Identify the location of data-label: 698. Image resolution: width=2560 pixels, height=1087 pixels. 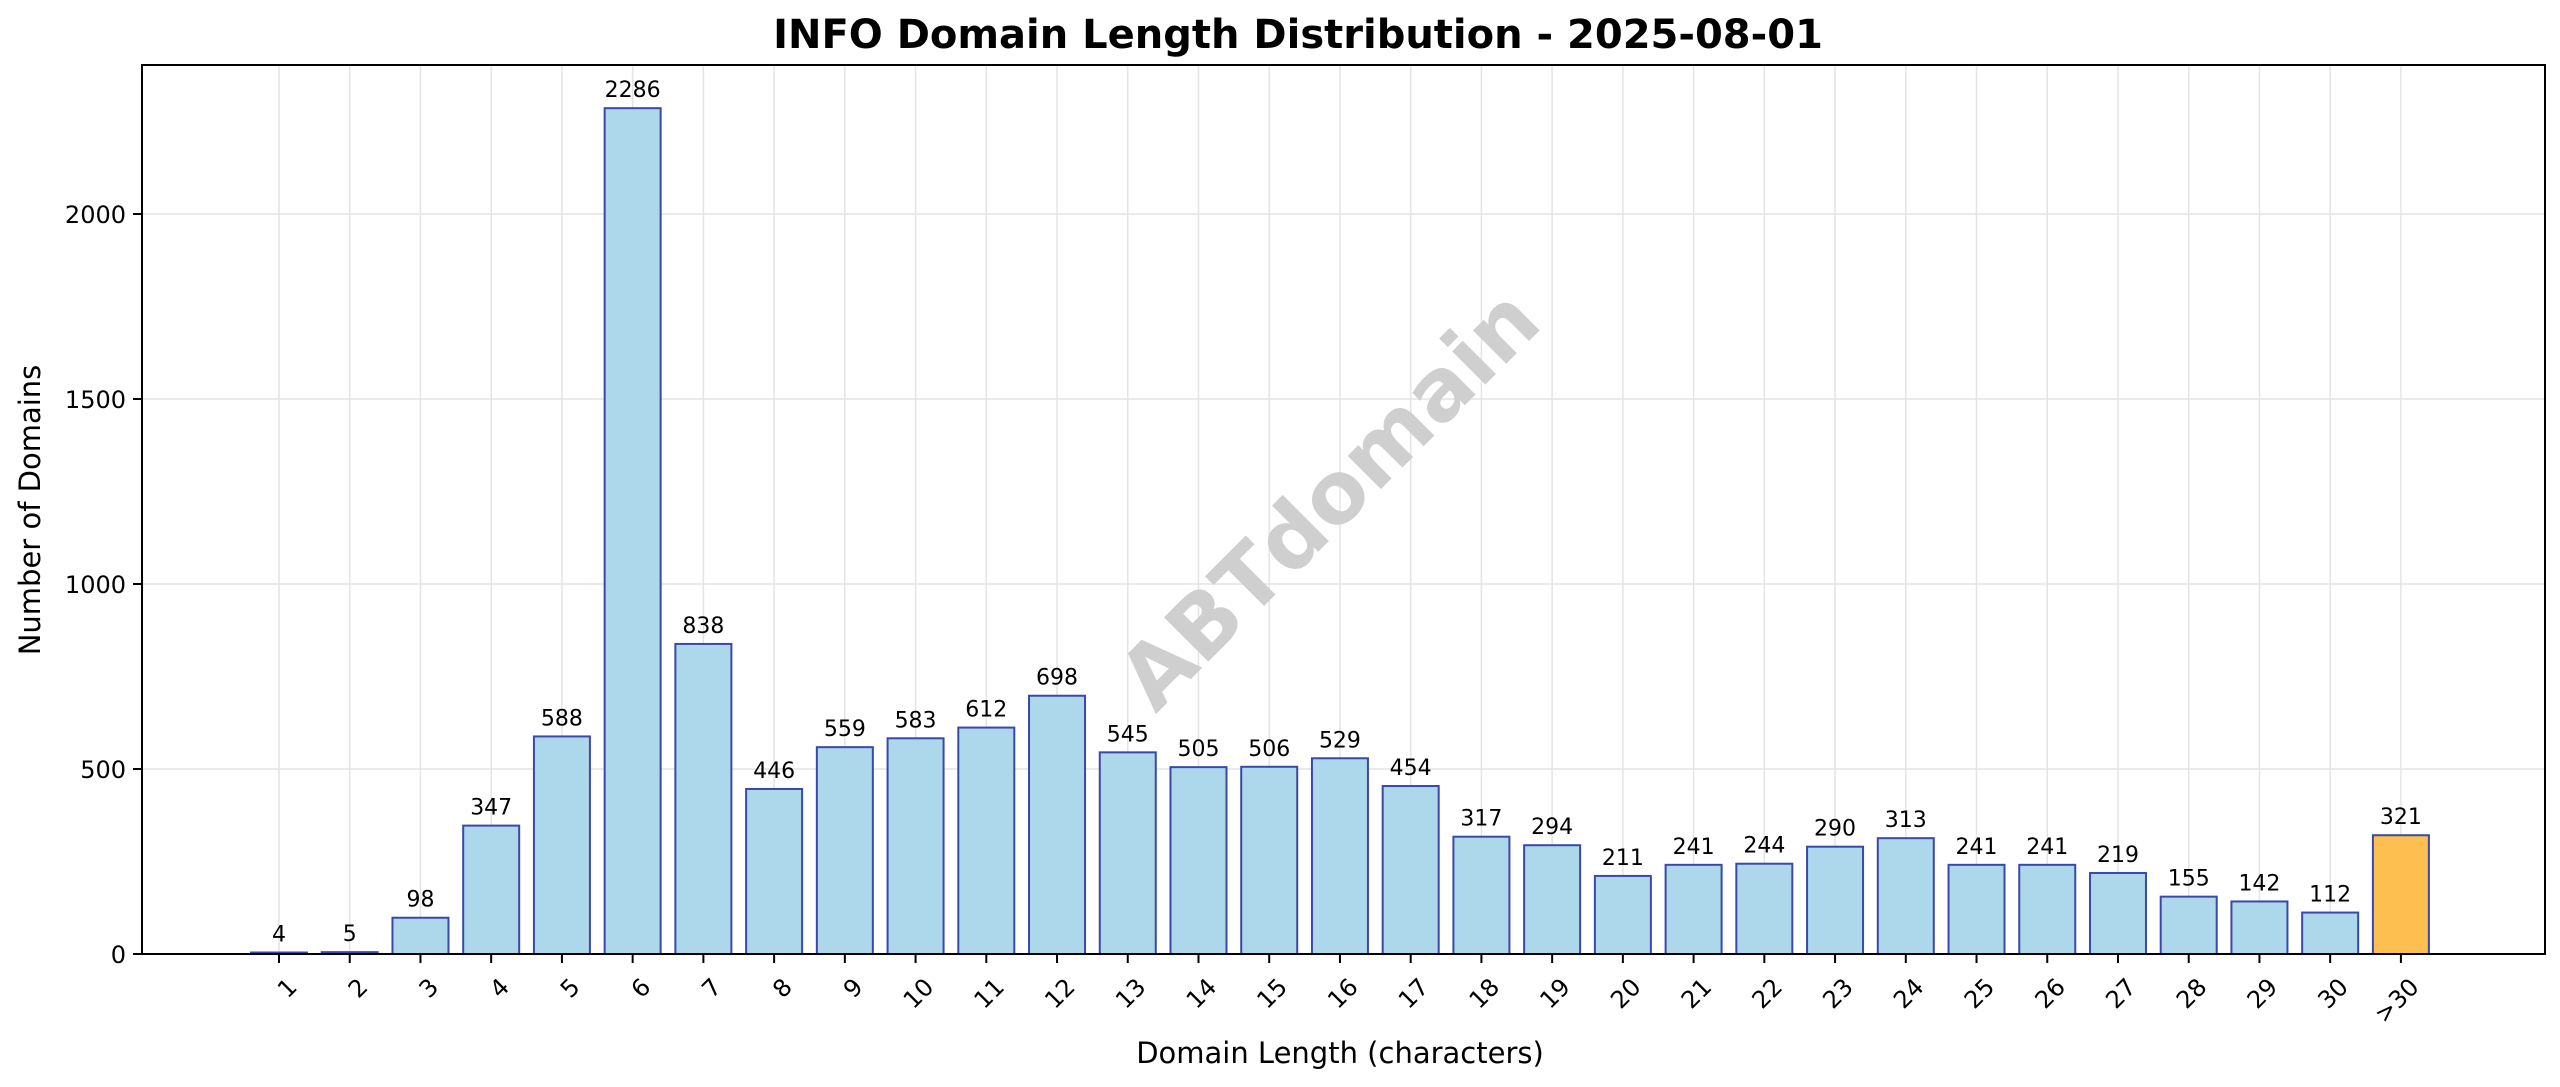
(1057, 678).